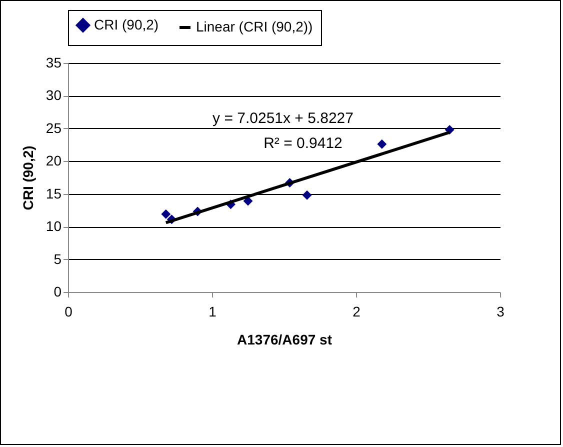 The height and width of the screenshot is (447, 563). What do you see at coordinates (68, 312) in the screenshot?
I see `x-tick-label: 0` at bounding box center [68, 312].